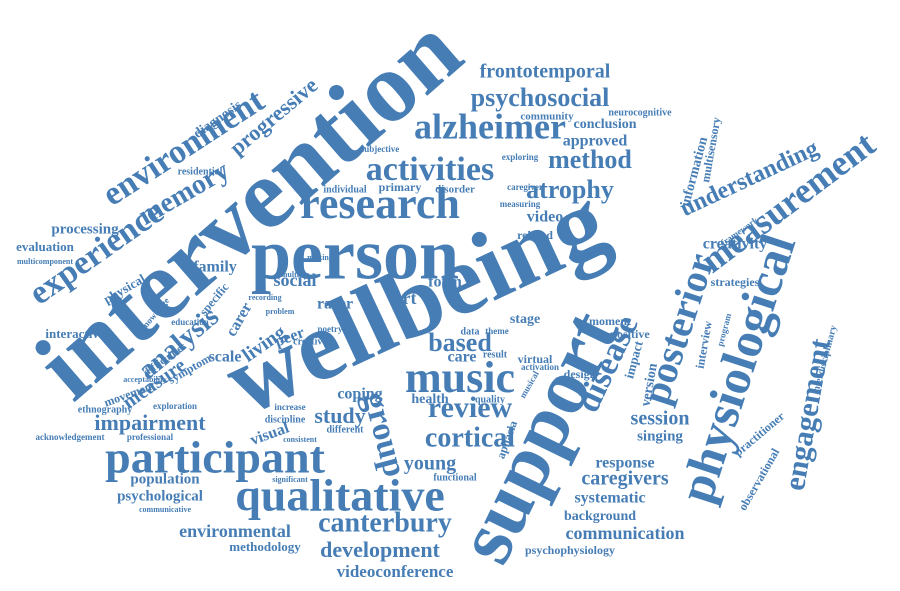  I want to click on word: music, so click(460, 377).